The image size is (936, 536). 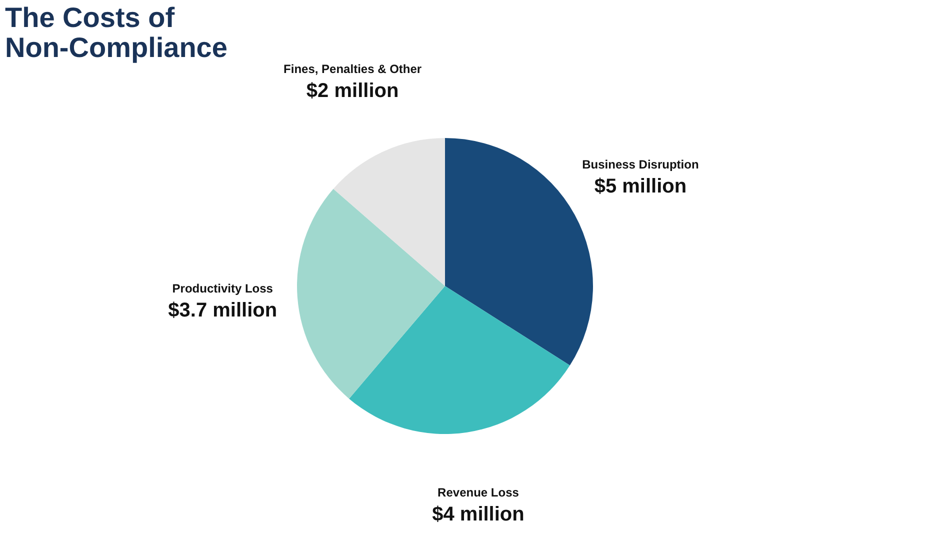 What do you see at coordinates (116, 33) in the screenshot?
I see `chart-title: The Costs of Non-Compliance` at bounding box center [116, 33].